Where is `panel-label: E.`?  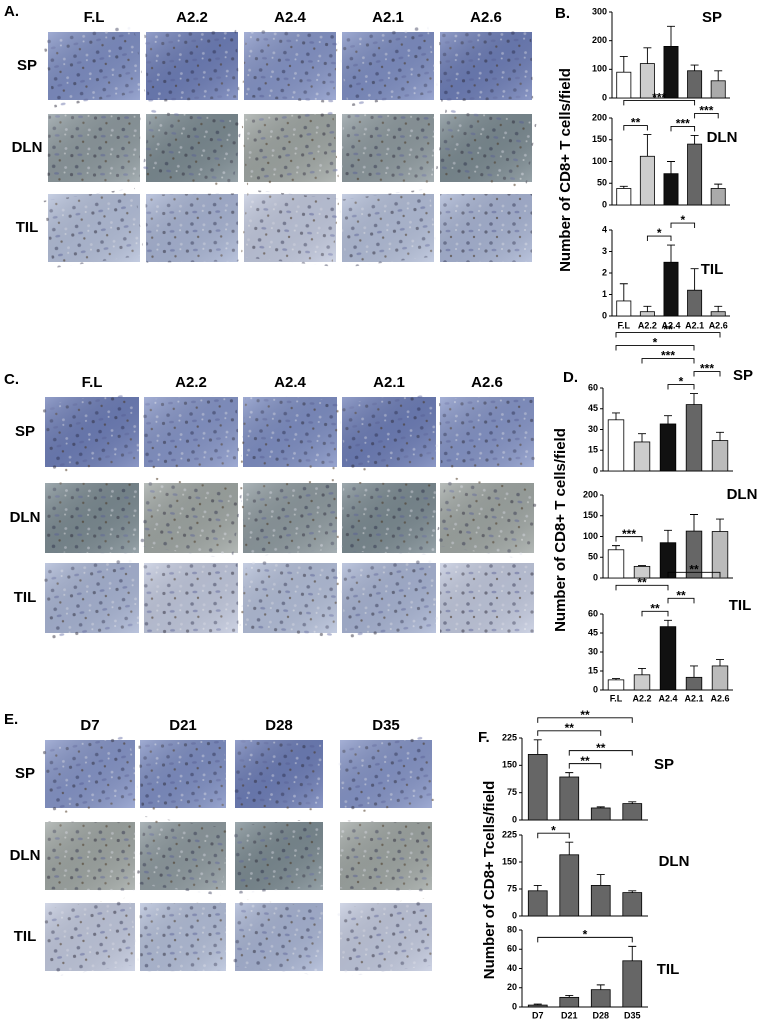 panel-label: E. is located at coordinates (11, 719).